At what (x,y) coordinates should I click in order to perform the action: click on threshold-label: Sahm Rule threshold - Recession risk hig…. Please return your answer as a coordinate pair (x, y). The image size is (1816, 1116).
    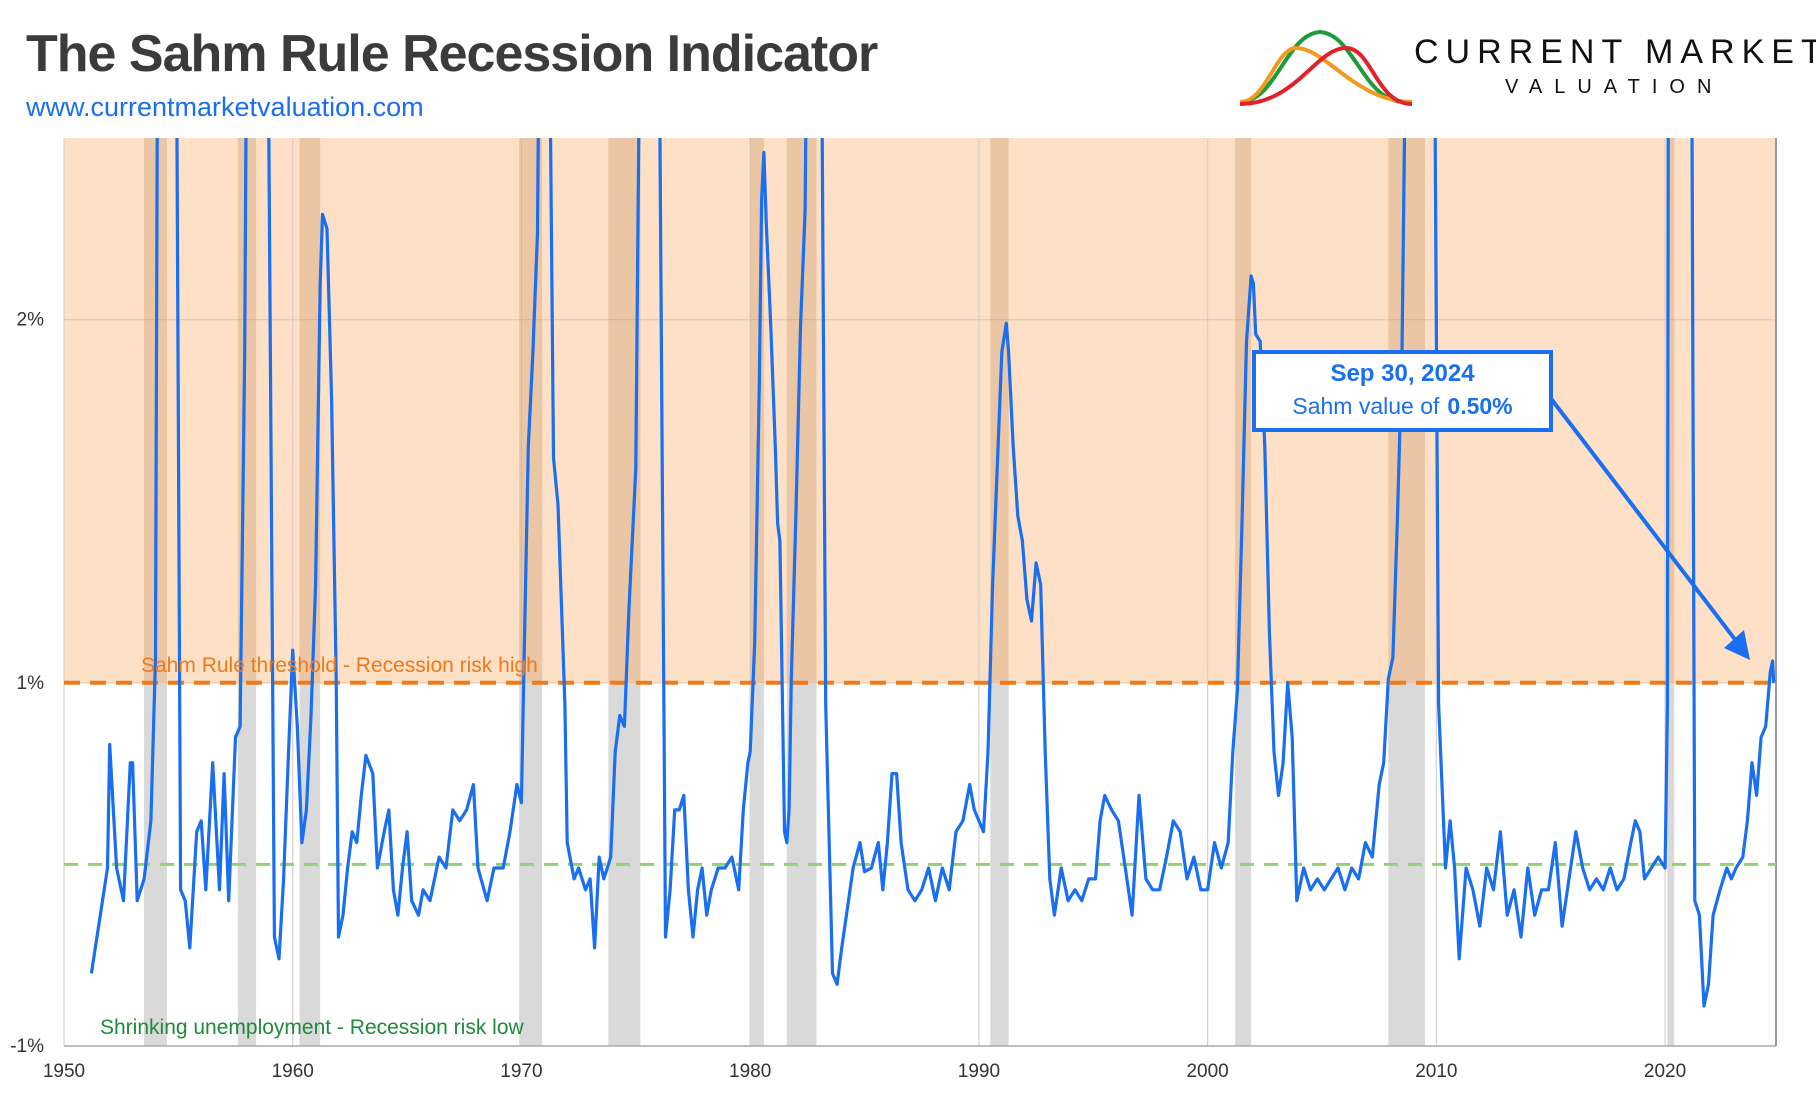
    Looking at the image, I should click on (339, 665).